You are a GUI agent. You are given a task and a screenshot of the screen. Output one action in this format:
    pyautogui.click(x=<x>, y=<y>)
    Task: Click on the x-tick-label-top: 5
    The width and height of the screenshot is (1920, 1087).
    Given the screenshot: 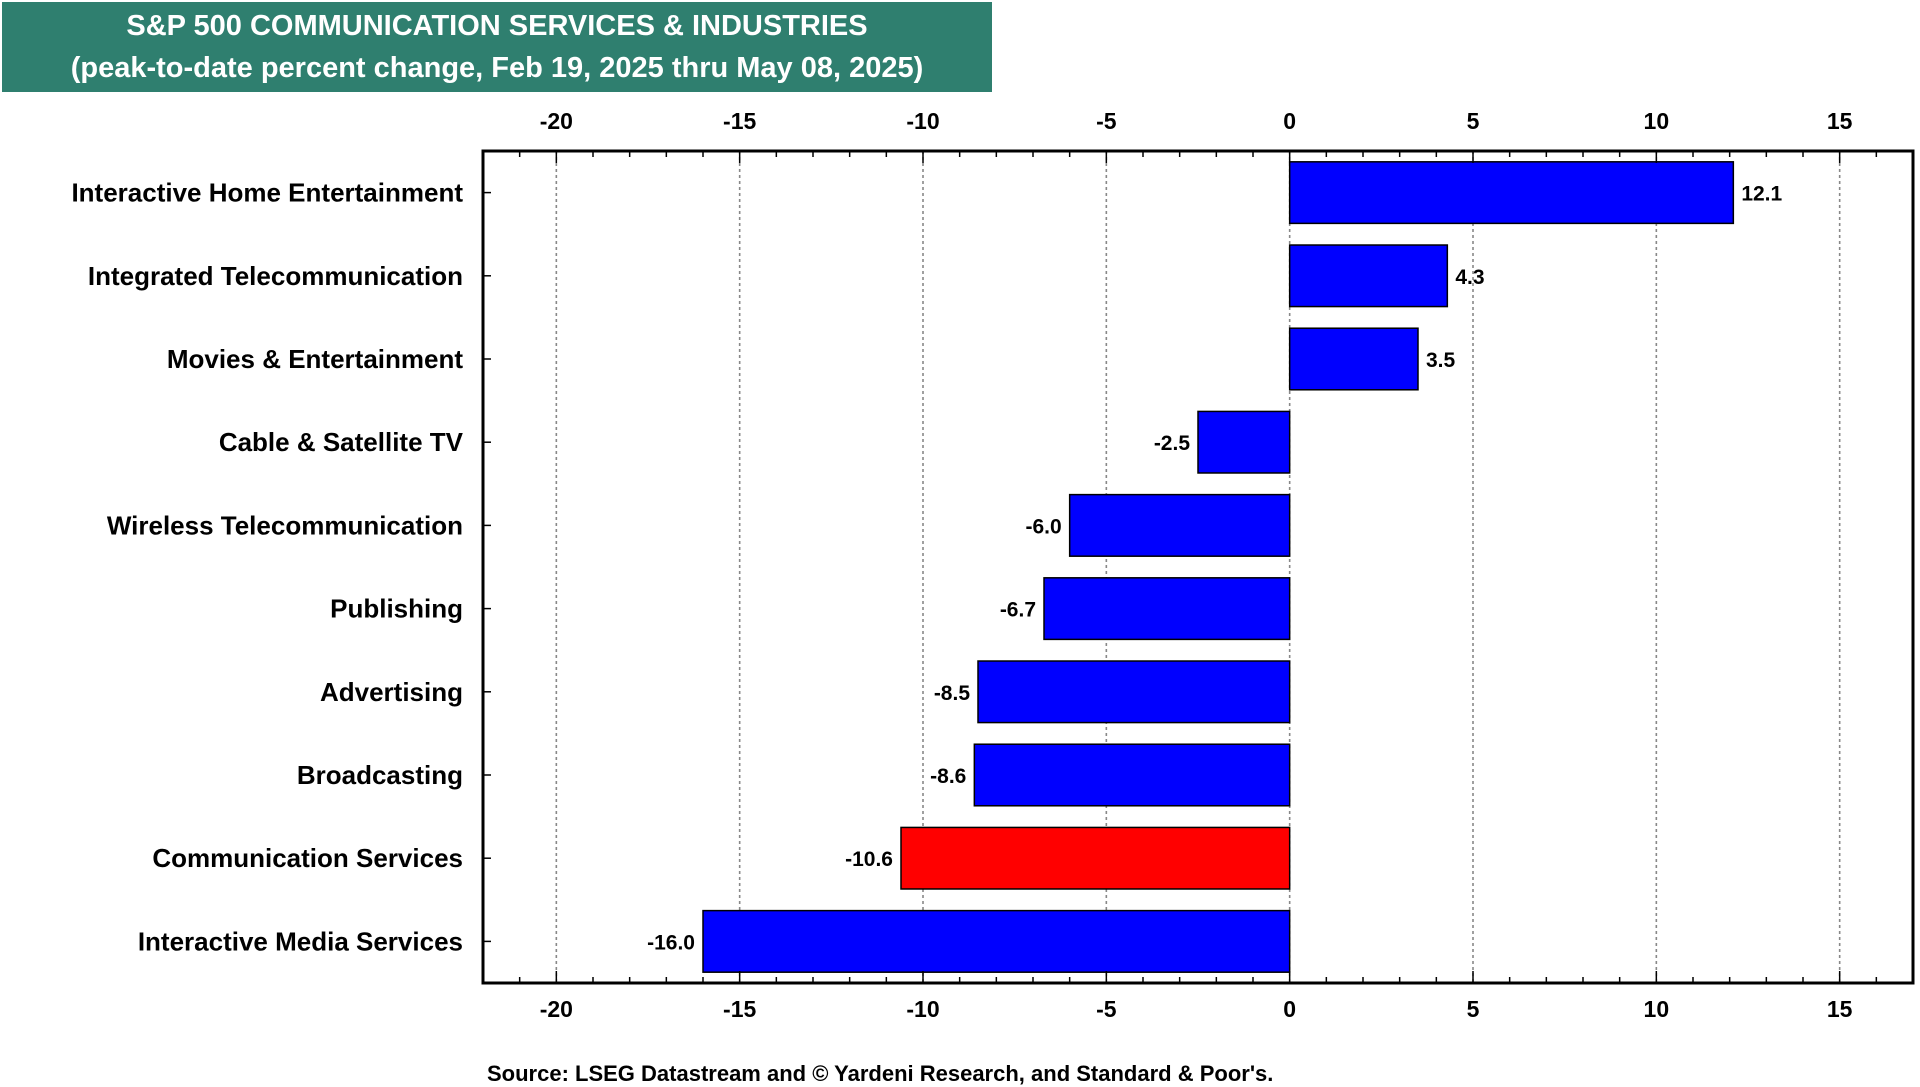 What is the action you would take?
    pyautogui.click(x=1473, y=121)
    